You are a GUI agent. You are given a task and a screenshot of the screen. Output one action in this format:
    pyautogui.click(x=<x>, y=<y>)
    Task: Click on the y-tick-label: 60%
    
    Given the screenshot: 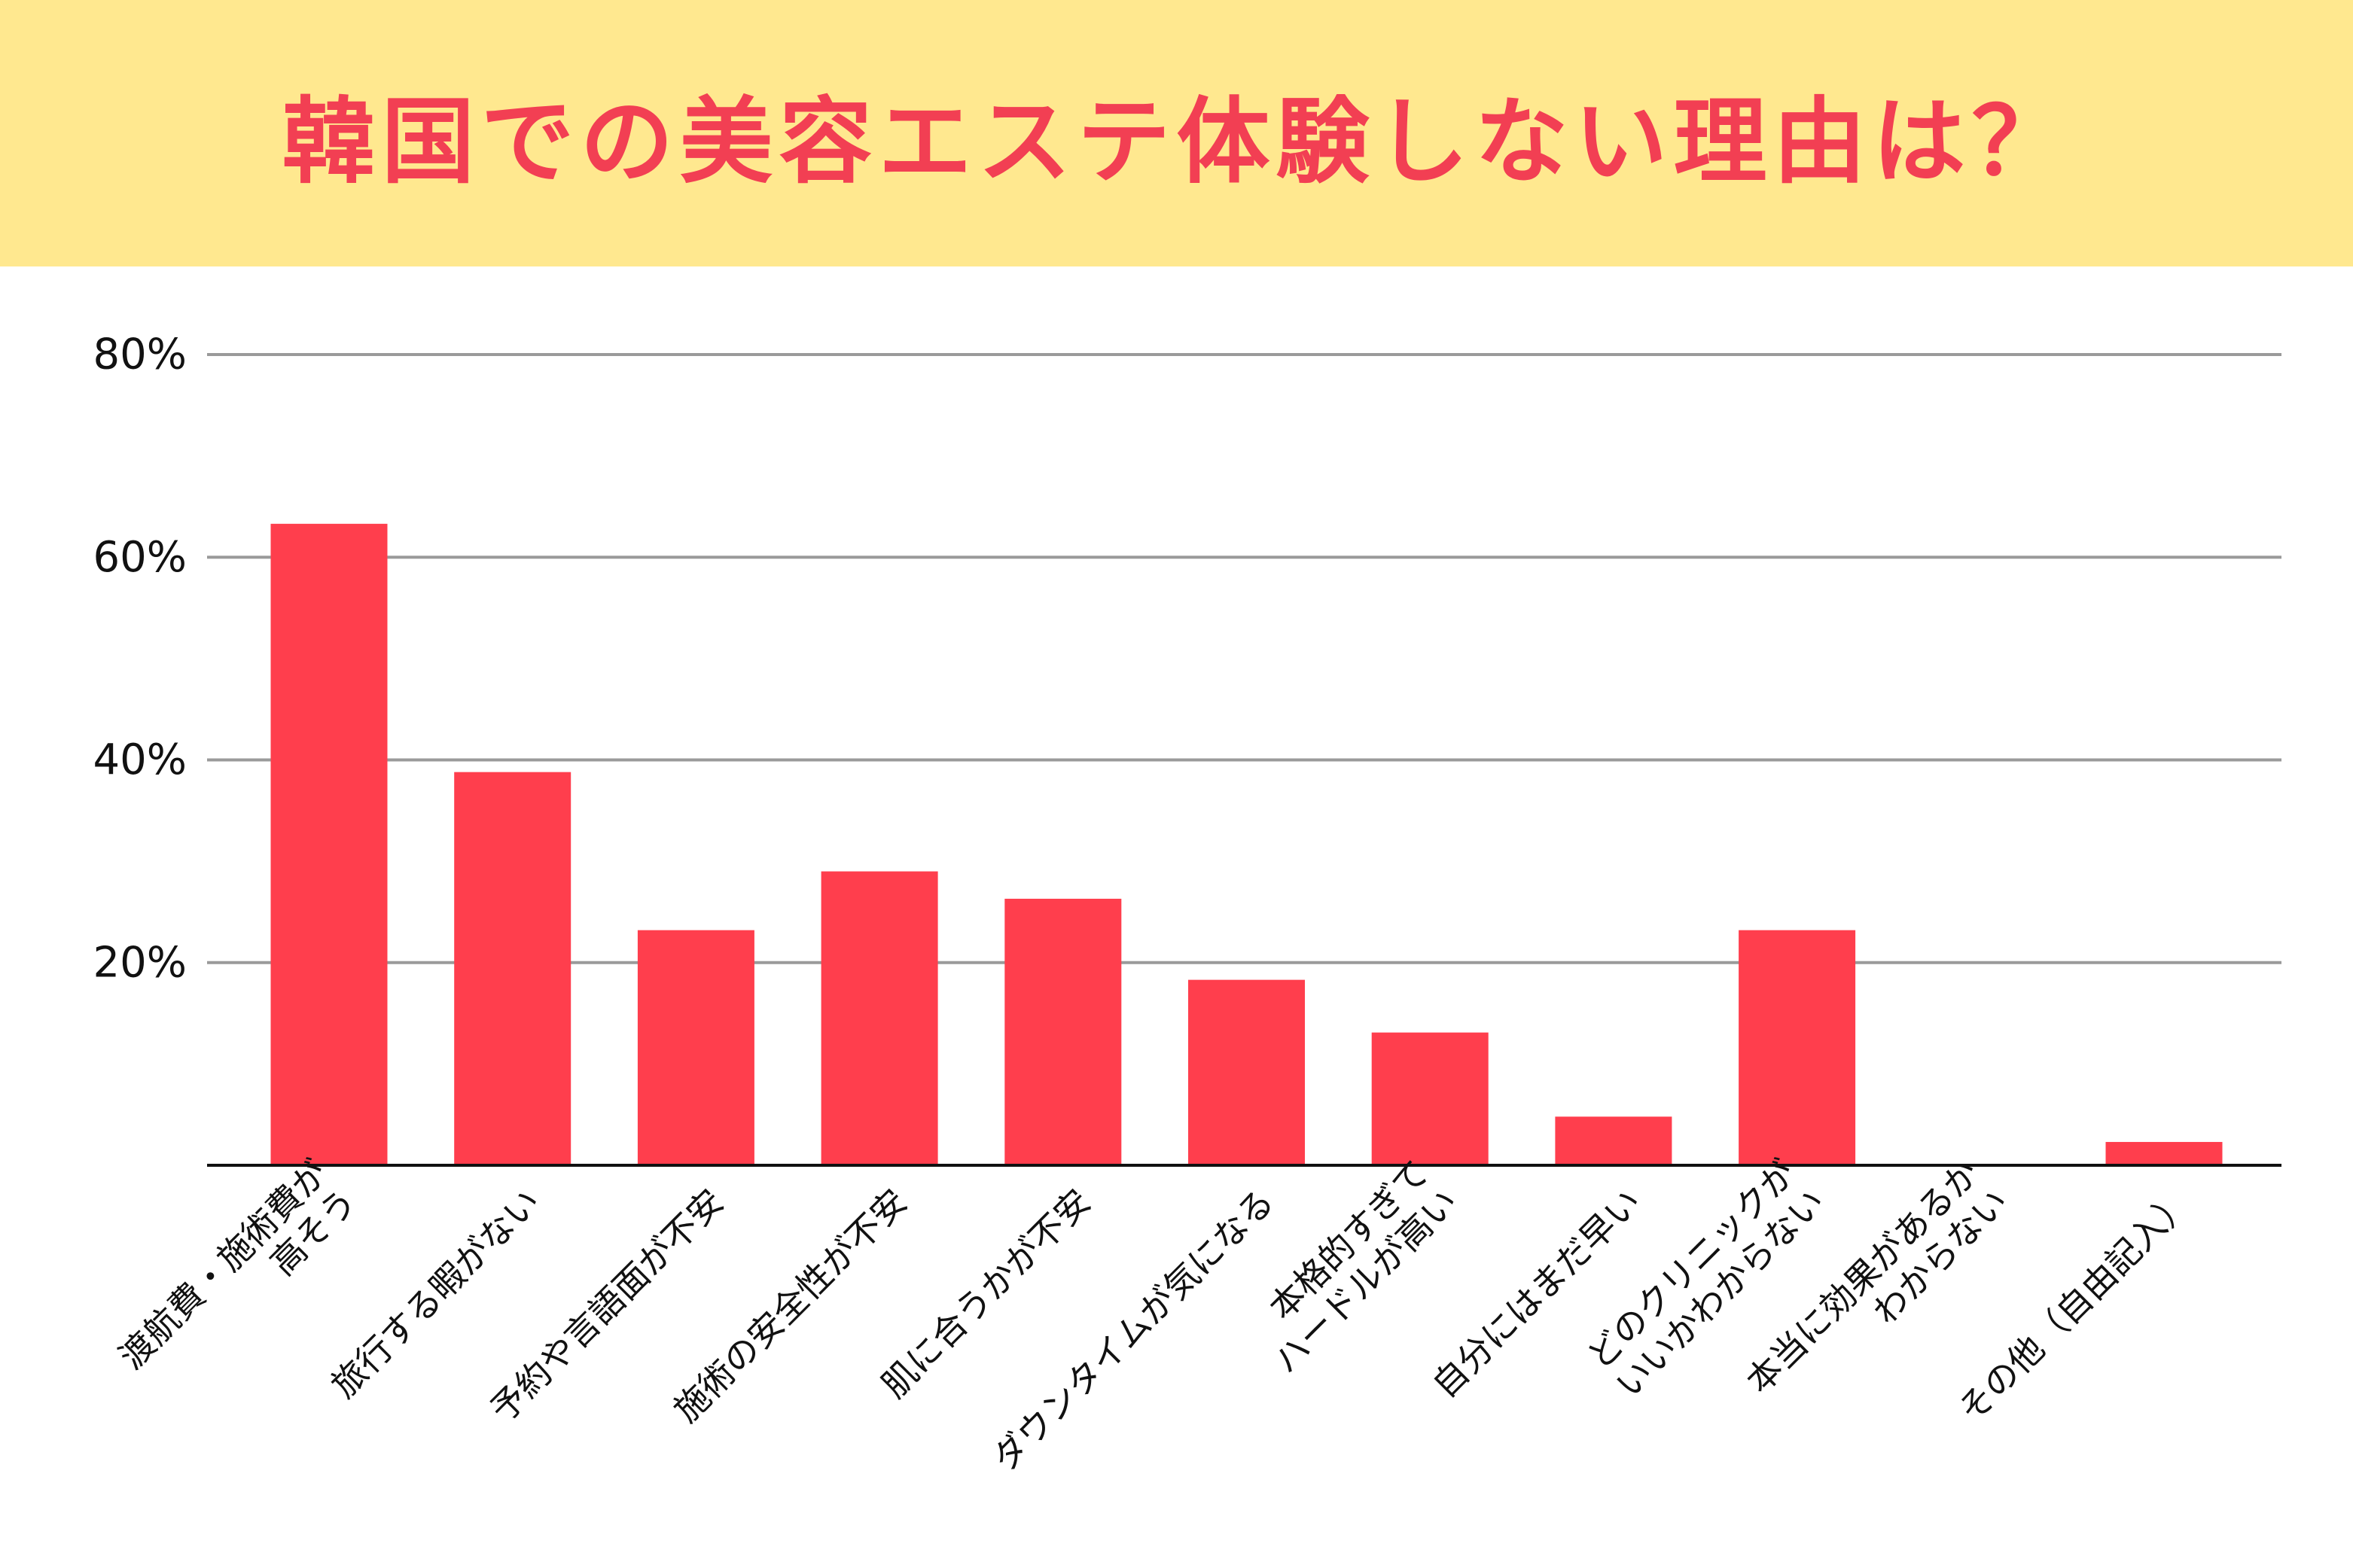 What is the action you would take?
    pyautogui.click(x=140, y=557)
    